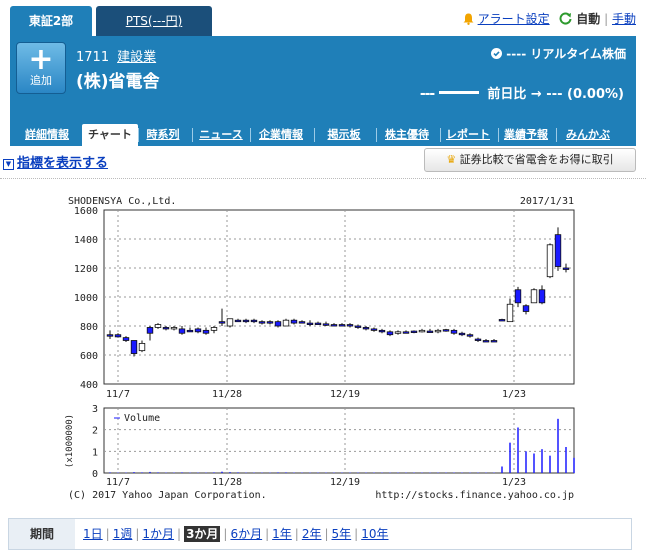 The width and height of the screenshot is (646, 550). What do you see at coordinates (89, 356) in the screenshot?
I see `price-tick-label: 600` at bounding box center [89, 356].